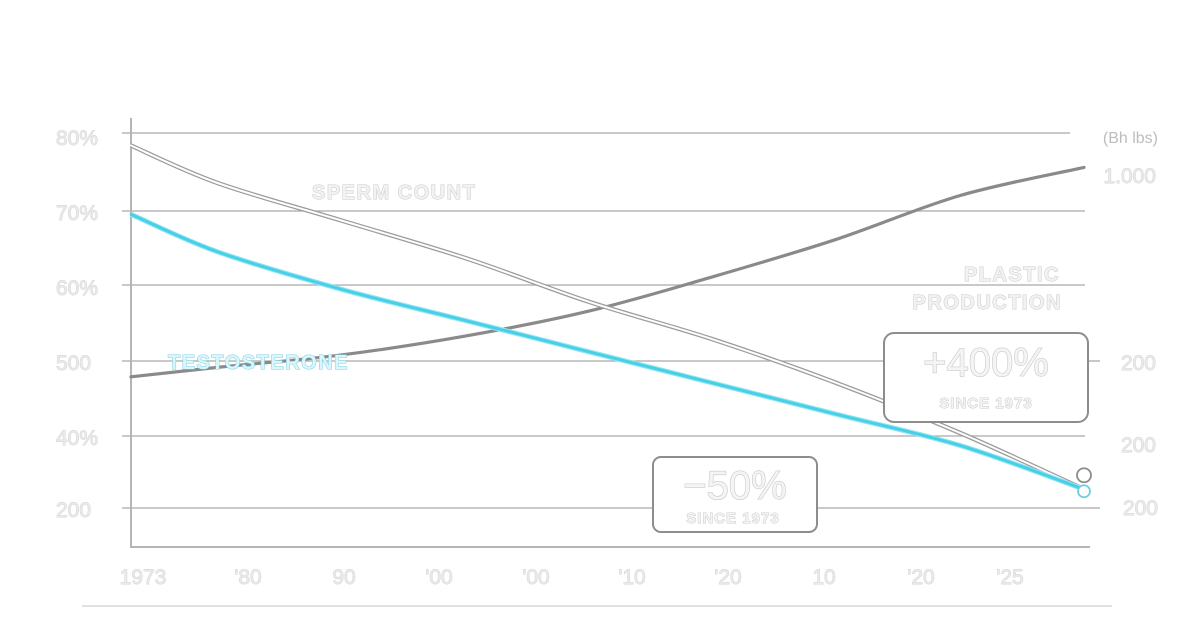  What do you see at coordinates (77, 325) in the screenshot?
I see `left-axis-ticks: 80% 70% 60% 500 40% 200` at bounding box center [77, 325].